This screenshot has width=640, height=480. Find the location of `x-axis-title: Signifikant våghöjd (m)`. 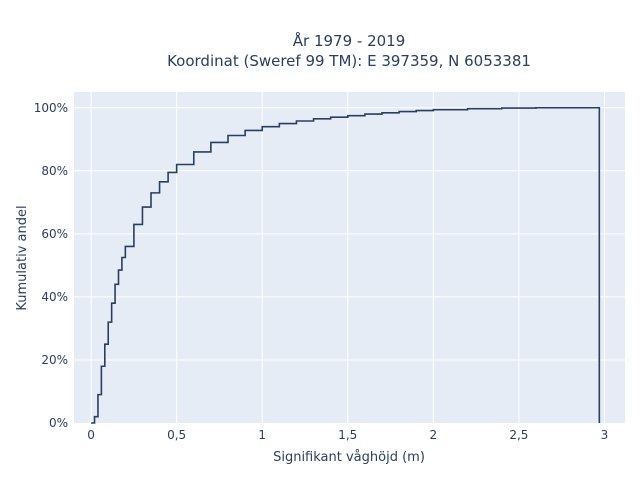

x-axis-title: Signifikant våghöjd (m) is located at coordinates (349, 457).